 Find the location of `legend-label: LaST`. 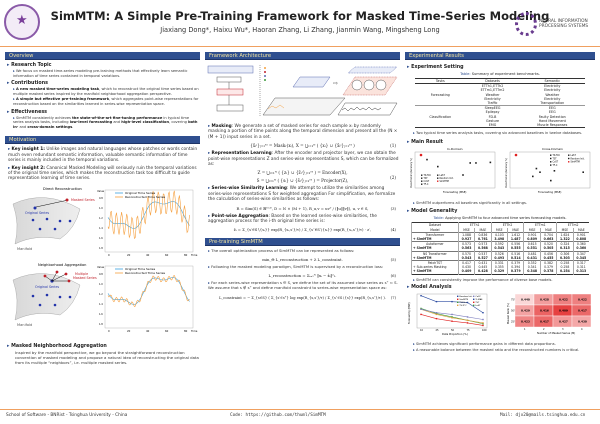

legend-label: LaST is located at coordinates (574, 155).